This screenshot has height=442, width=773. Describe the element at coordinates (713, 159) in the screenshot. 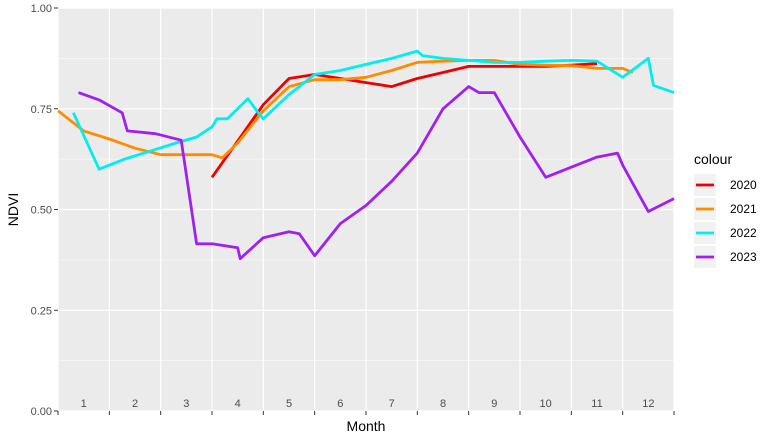

I see `legend-title: colour` at that location.